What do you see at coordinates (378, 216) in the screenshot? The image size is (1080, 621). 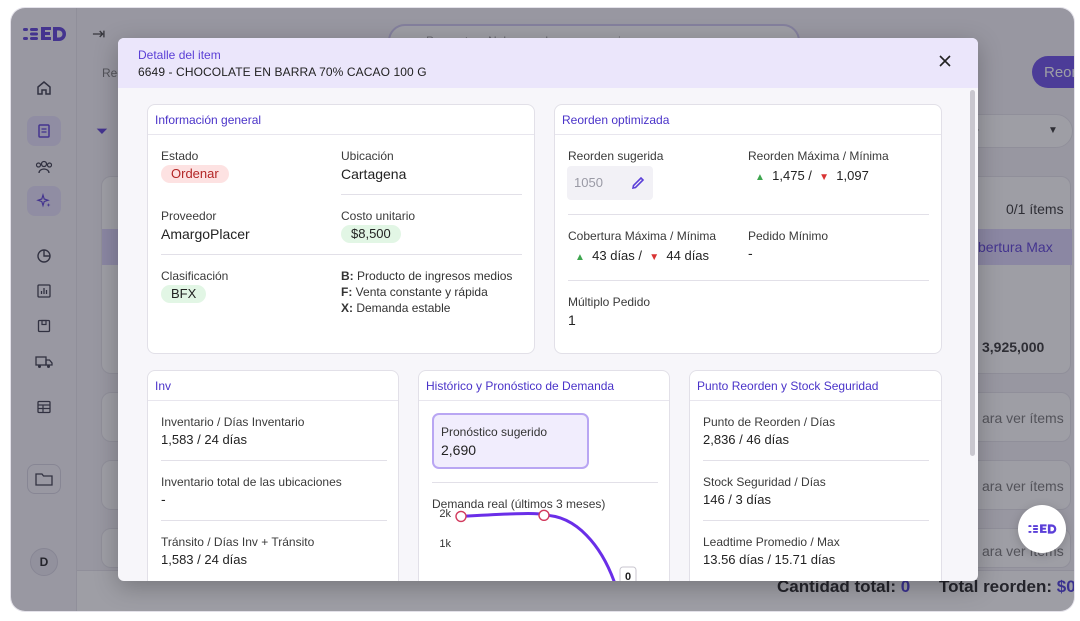 I see `costo-label: Costo unitario` at bounding box center [378, 216].